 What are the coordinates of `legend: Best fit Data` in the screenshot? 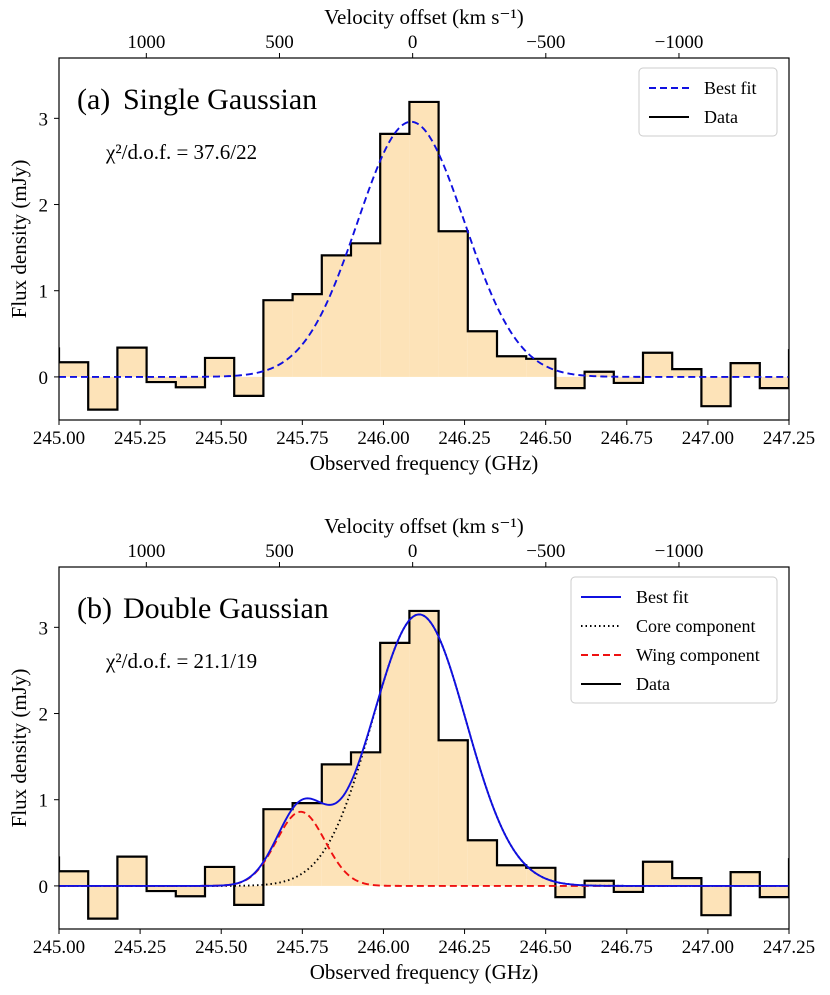 It's located at (708, 102).